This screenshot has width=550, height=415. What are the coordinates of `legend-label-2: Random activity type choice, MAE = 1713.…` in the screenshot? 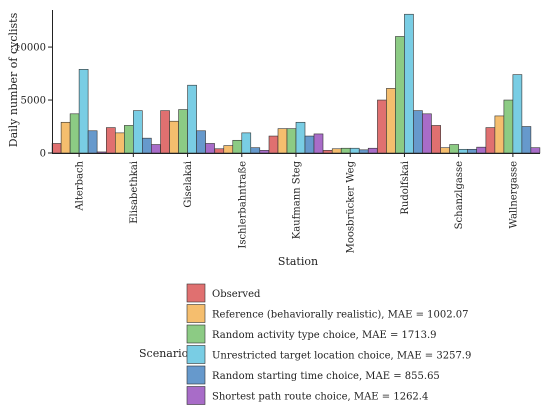 It's located at (324, 335).